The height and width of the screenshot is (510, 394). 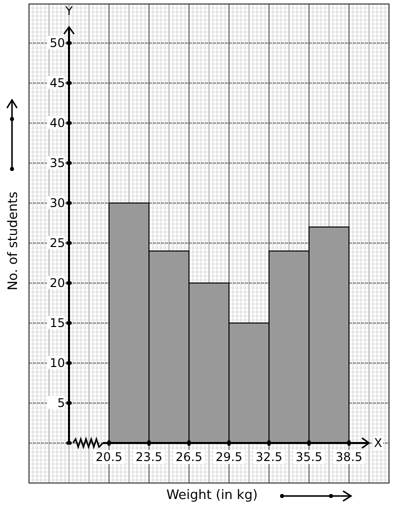 What do you see at coordinates (189, 457) in the screenshot?
I see `x-tick-label: 26.5` at bounding box center [189, 457].